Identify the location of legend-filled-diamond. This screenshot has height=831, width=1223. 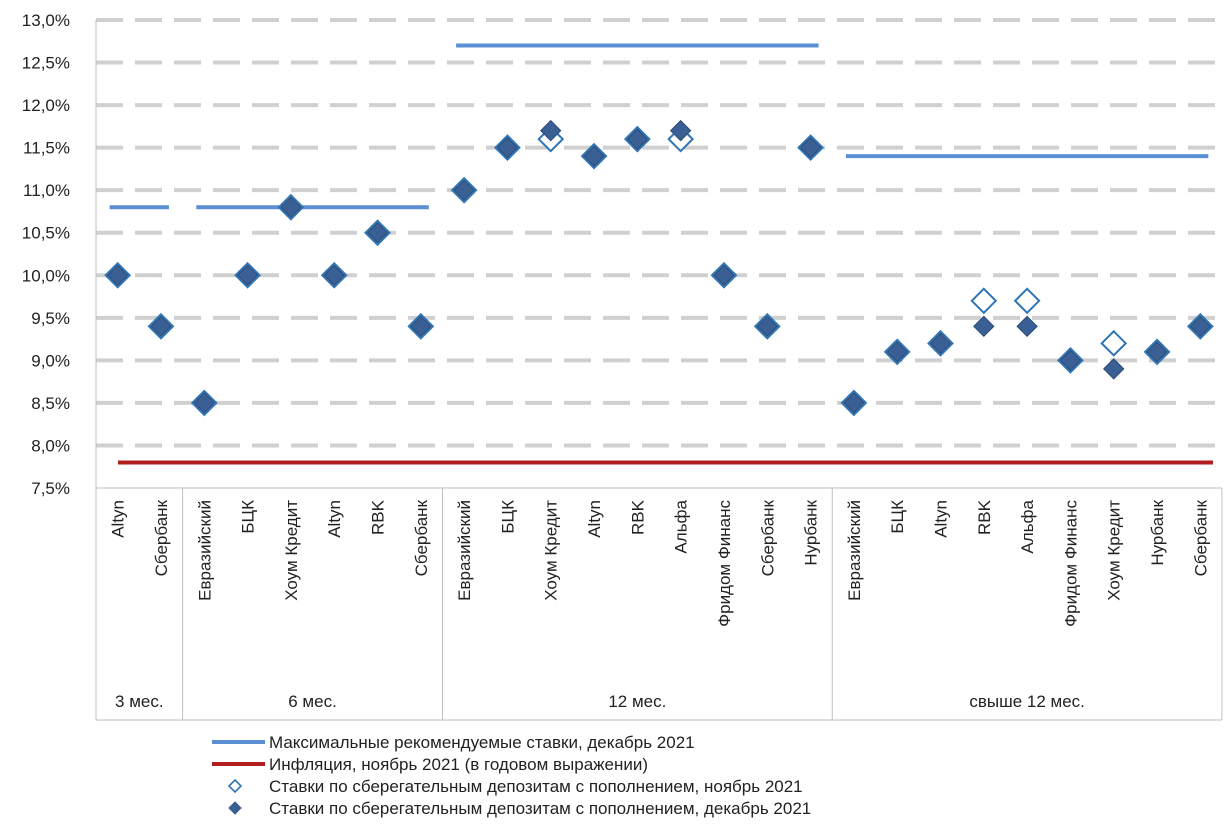
(235, 808).